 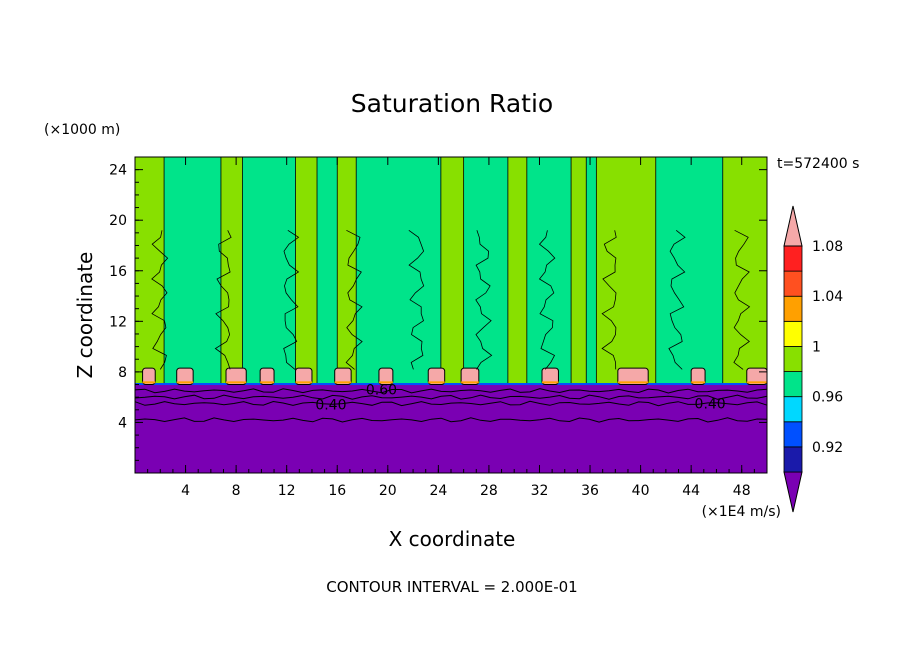 What do you see at coordinates (118, 221) in the screenshot?
I see `y-tick-label: 20` at bounding box center [118, 221].